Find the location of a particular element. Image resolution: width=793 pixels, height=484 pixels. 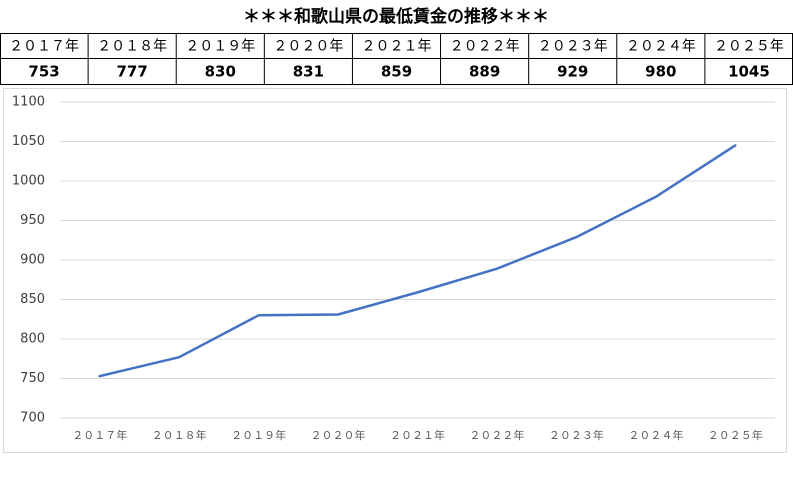

y-tick-label: 1000 is located at coordinates (28, 181).